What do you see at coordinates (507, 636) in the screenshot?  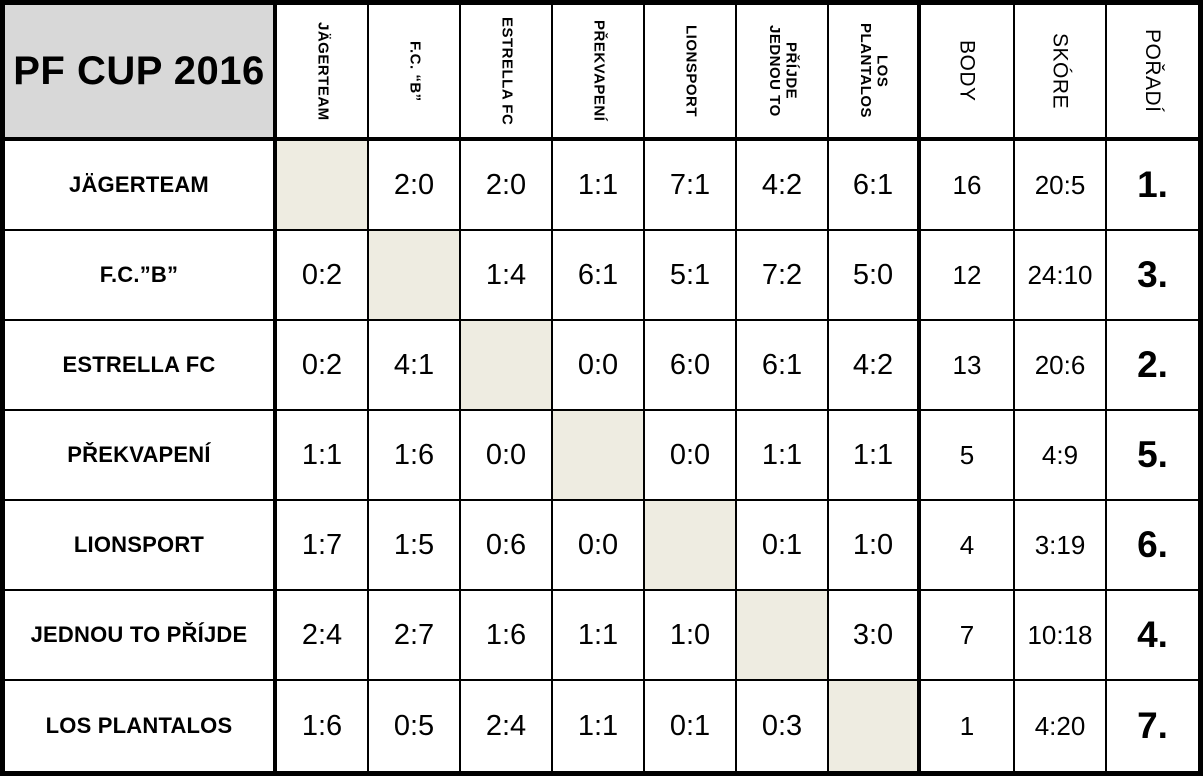 I see `result-r5c2: 1:6` at bounding box center [507, 636].